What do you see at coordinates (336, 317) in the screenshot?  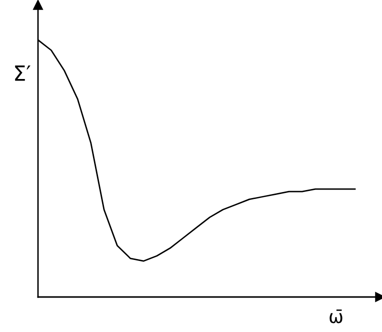 I see `x-axis-title: ω̄` at bounding box center [336, 317].